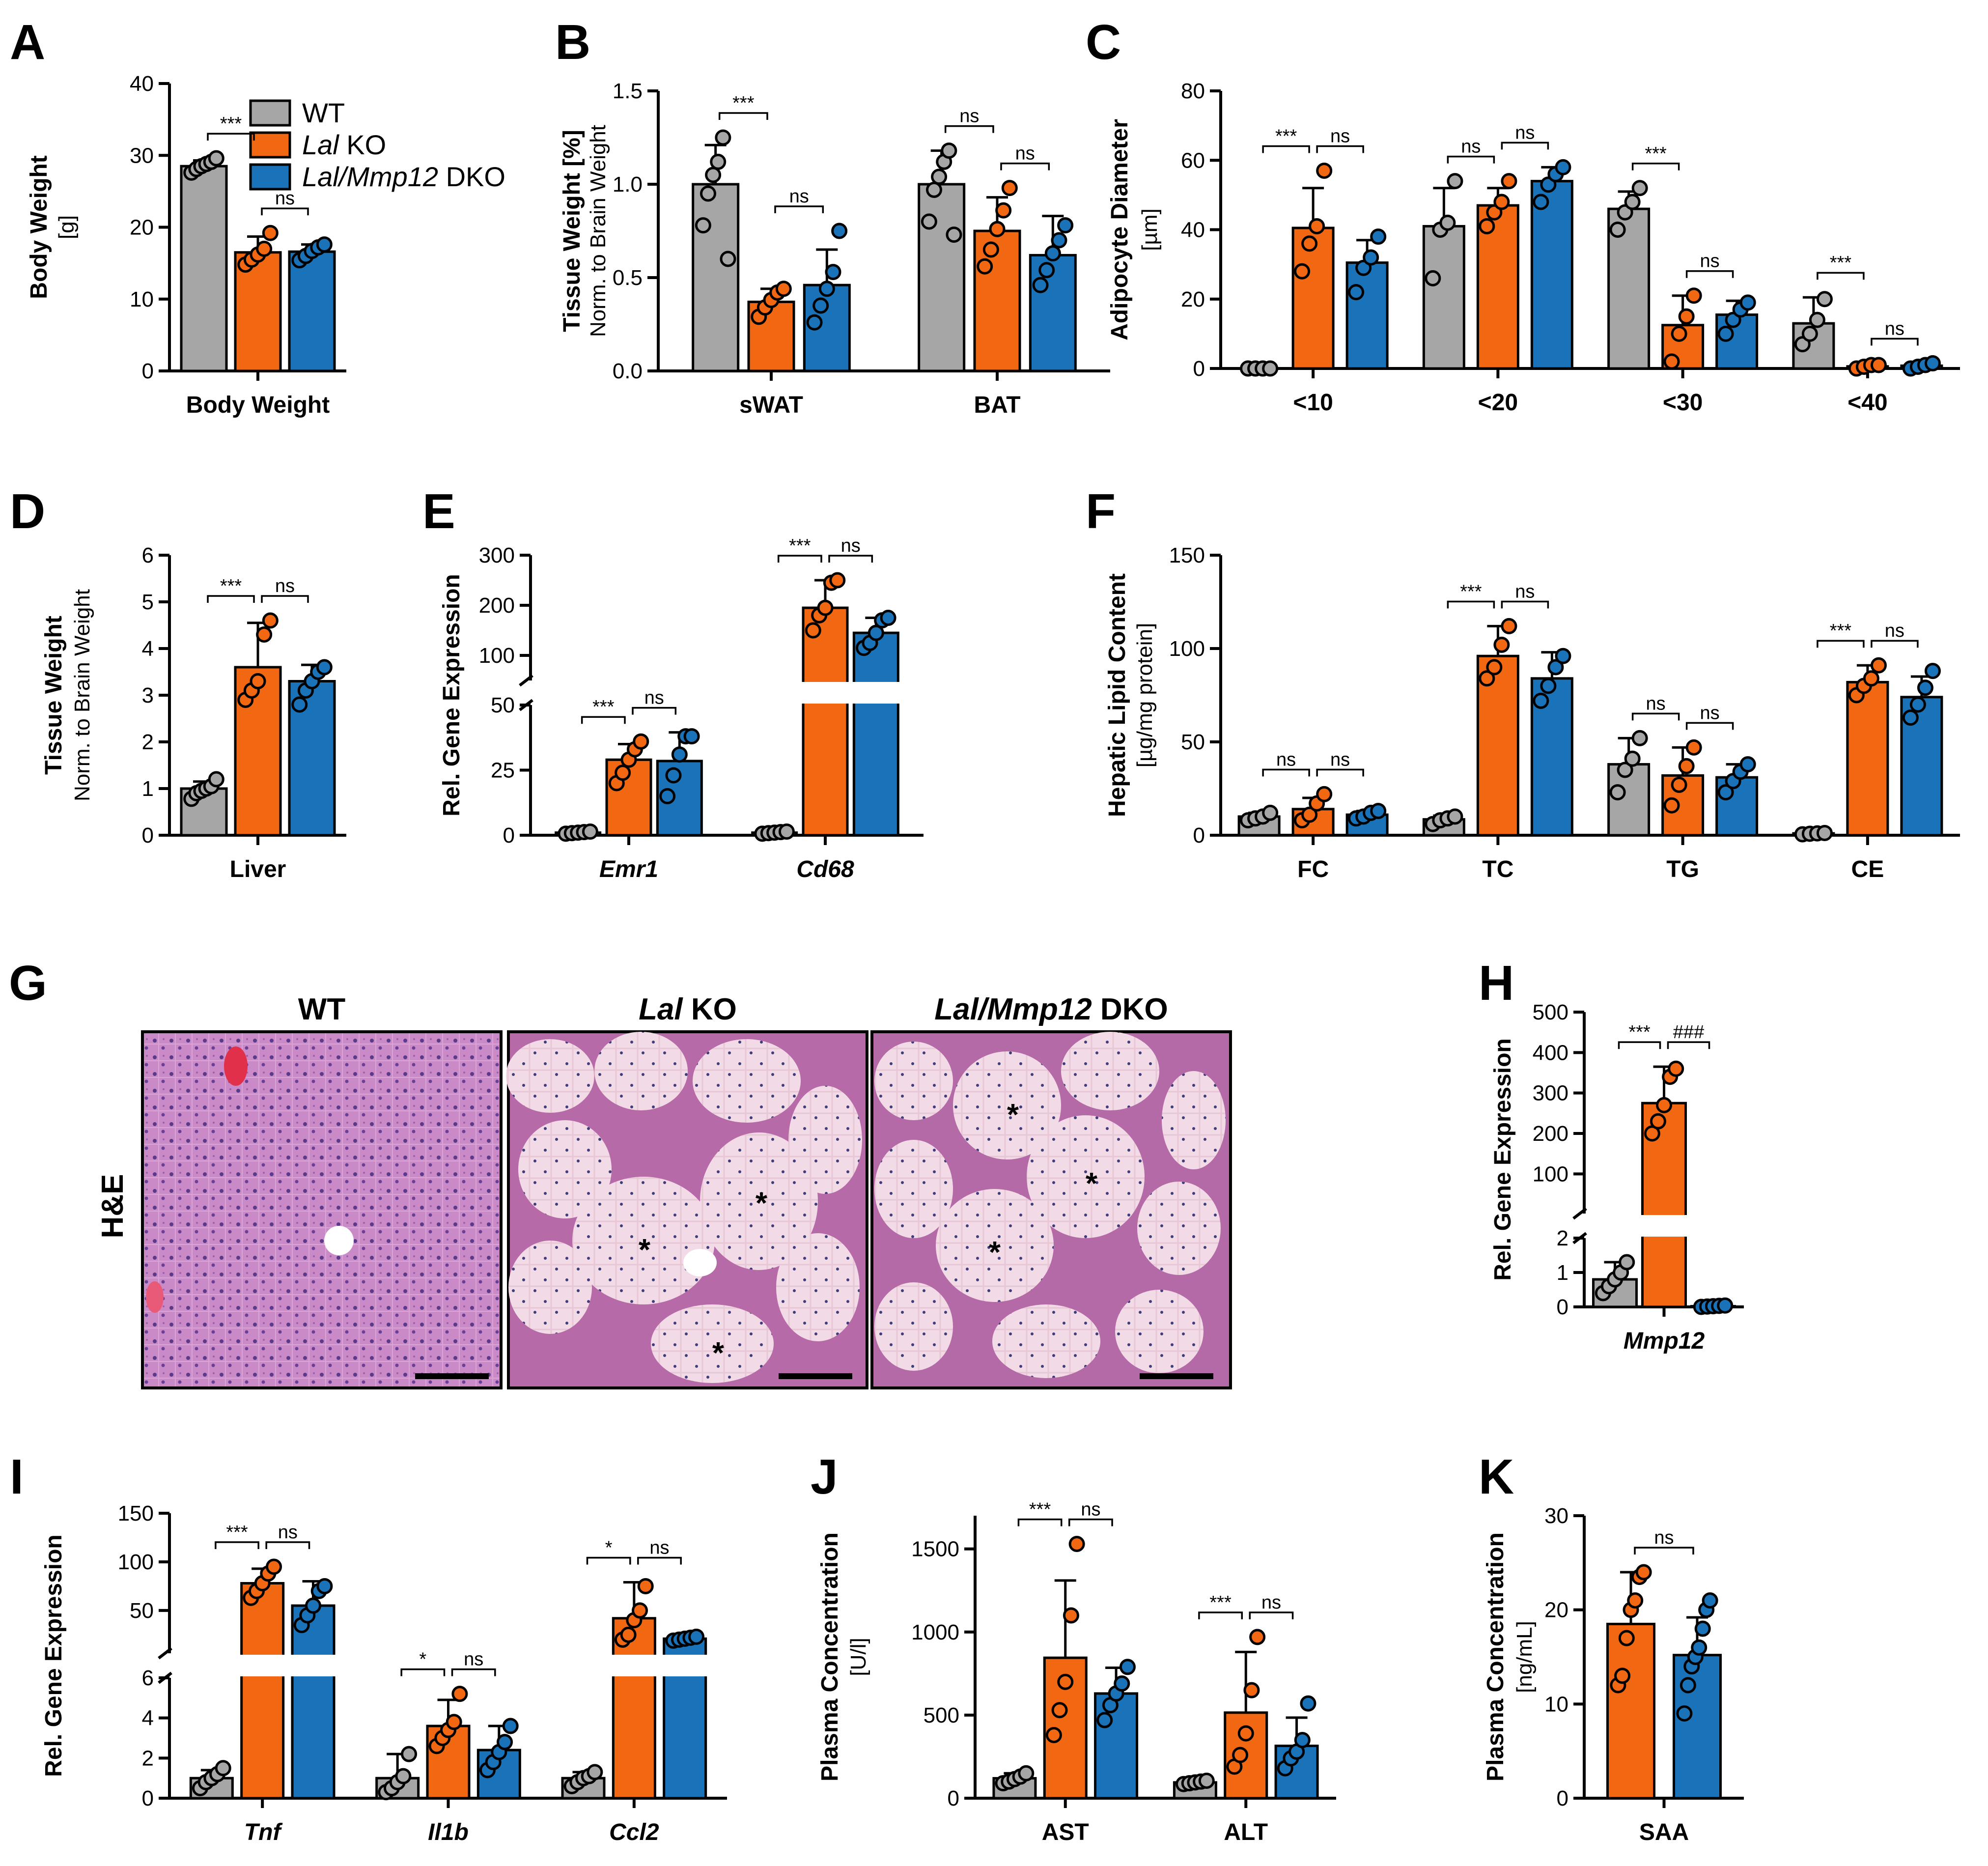 The width and height of the screenshot is (1988, 1866). What do you see at coordinates (1556, 1704) in the screenshot?
I see `y-tick-label: 10` at bounding box center [1556, 1704].